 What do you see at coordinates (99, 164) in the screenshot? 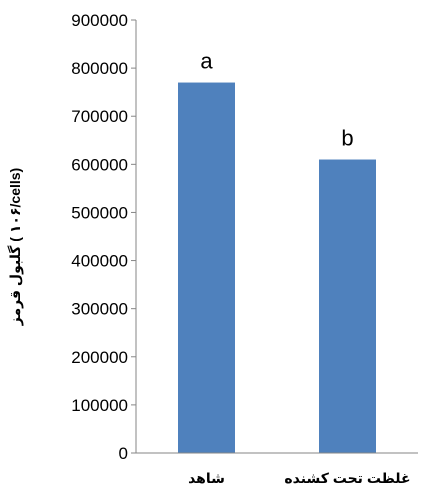
I see `y-tick-label: 600000` at bounding box center [99, 164].